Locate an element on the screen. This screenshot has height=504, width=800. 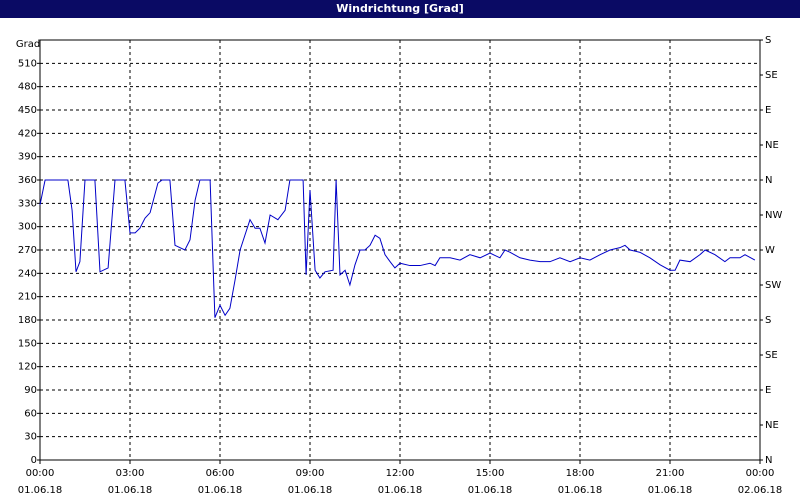
x-tick-label: 06:00 is located at coordinates (220, 473).